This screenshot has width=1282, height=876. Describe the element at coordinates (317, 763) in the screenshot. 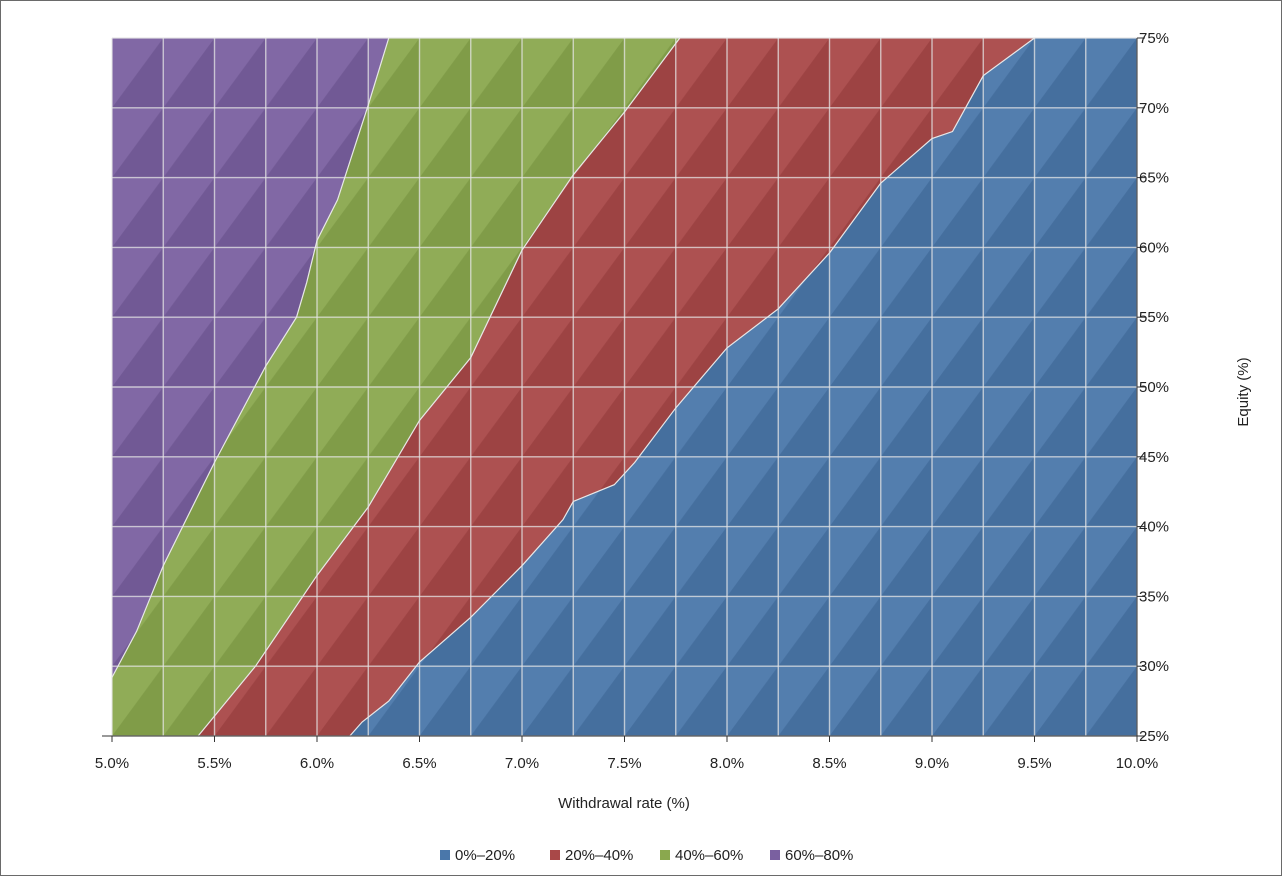

I see `x-tick-label: 6.0%` at that location.